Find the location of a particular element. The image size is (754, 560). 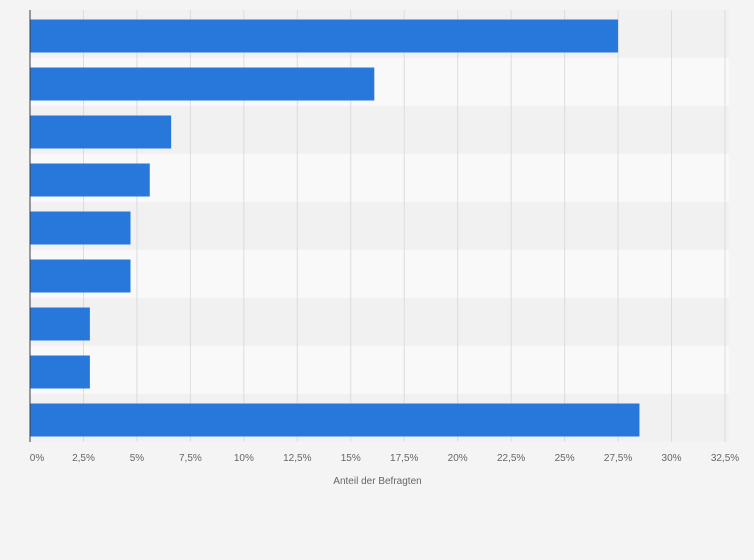

x-tick-label: 32,5% is located at coordinates (725, 458).